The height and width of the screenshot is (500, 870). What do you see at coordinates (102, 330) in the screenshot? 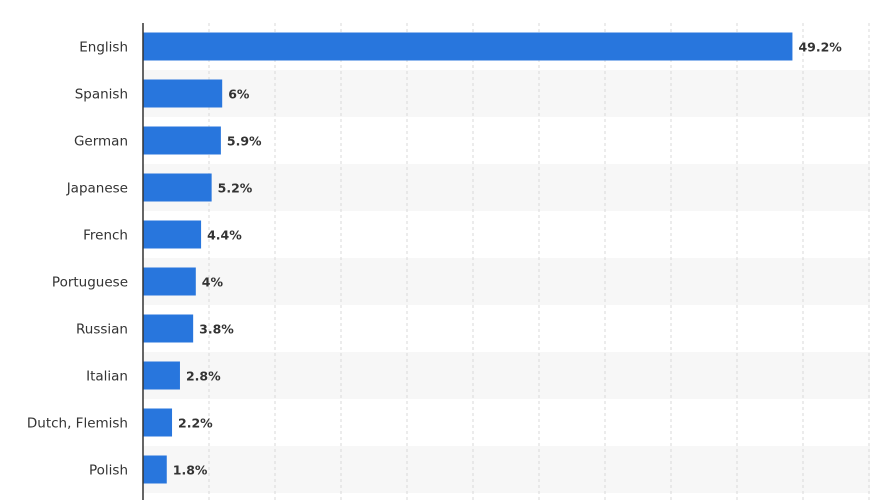
I see `category-label: Russian` at bounding box center [102, 330].